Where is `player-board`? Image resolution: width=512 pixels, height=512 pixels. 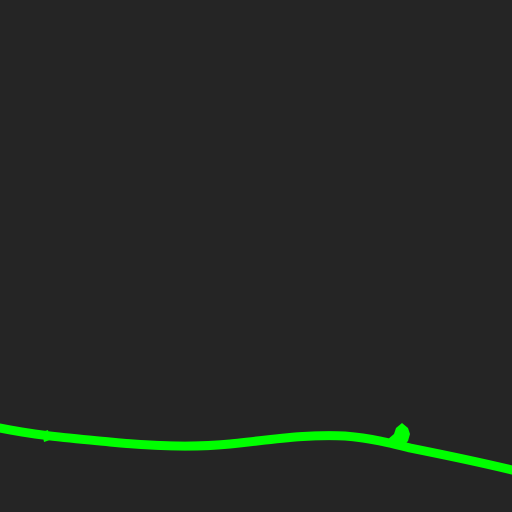
player-board is located at coordinates (398, 446).